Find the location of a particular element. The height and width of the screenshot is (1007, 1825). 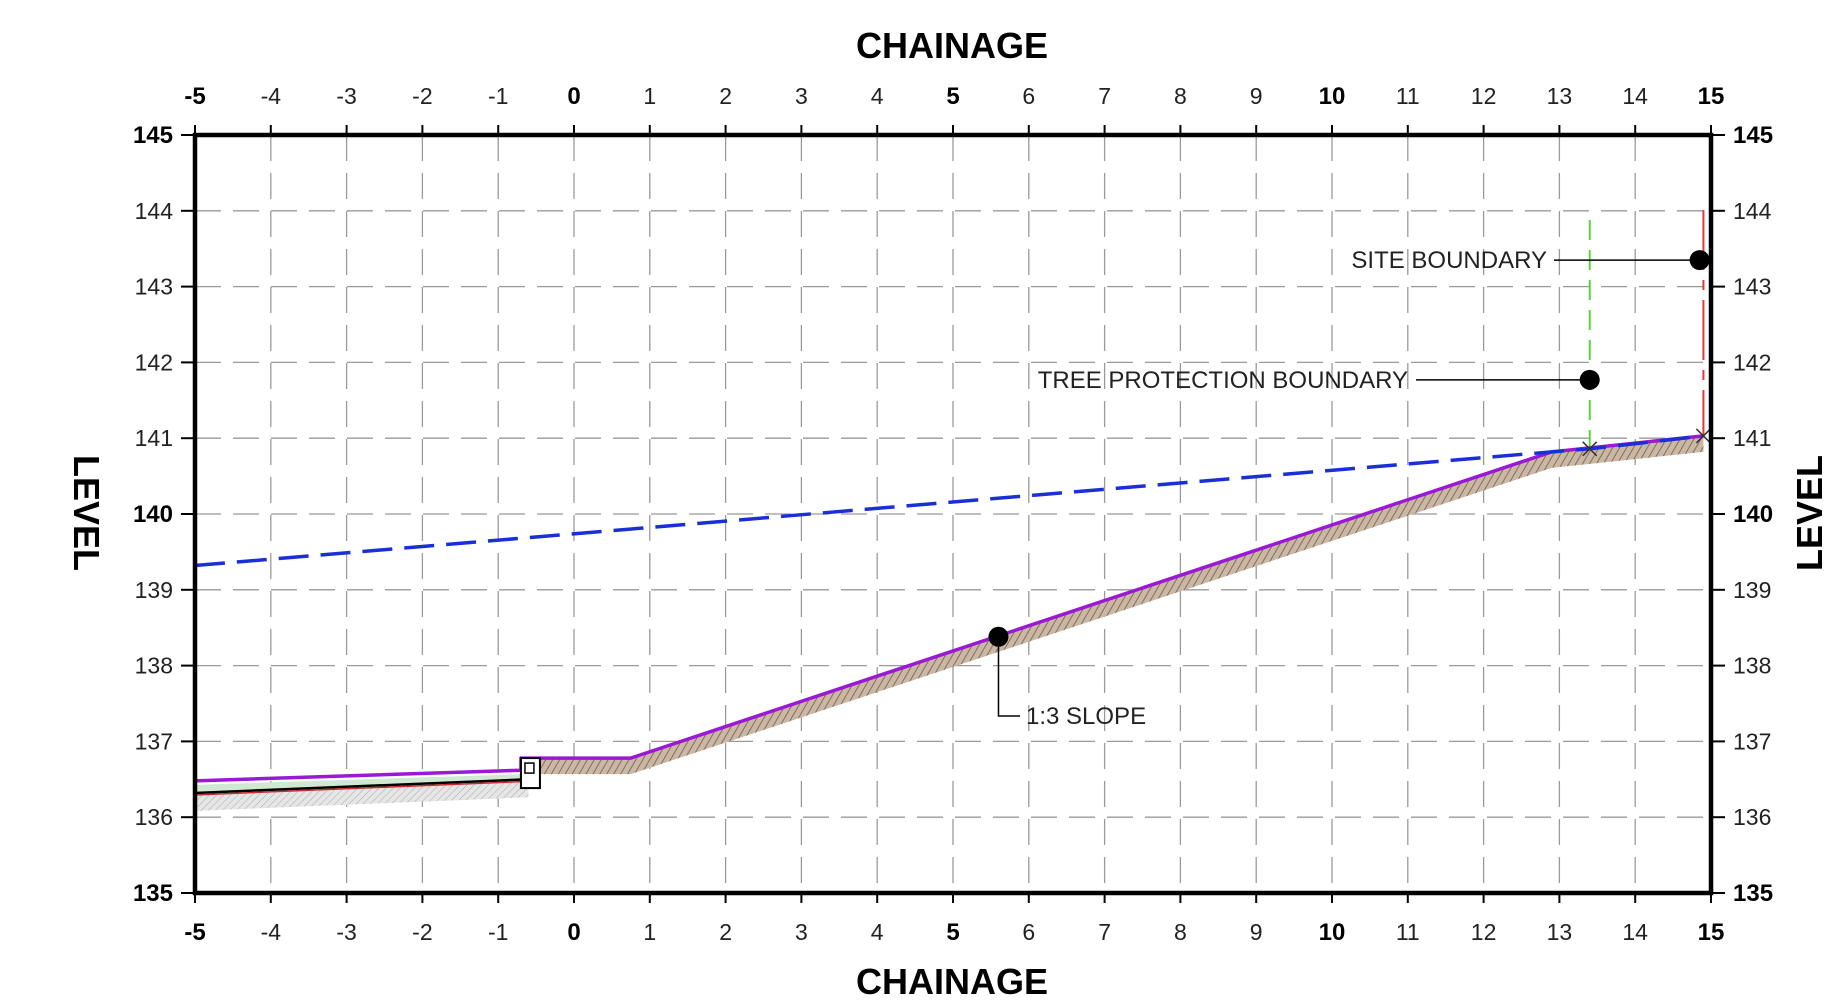

x-tick-label-top: 4 is located at coordinates (877, 96).